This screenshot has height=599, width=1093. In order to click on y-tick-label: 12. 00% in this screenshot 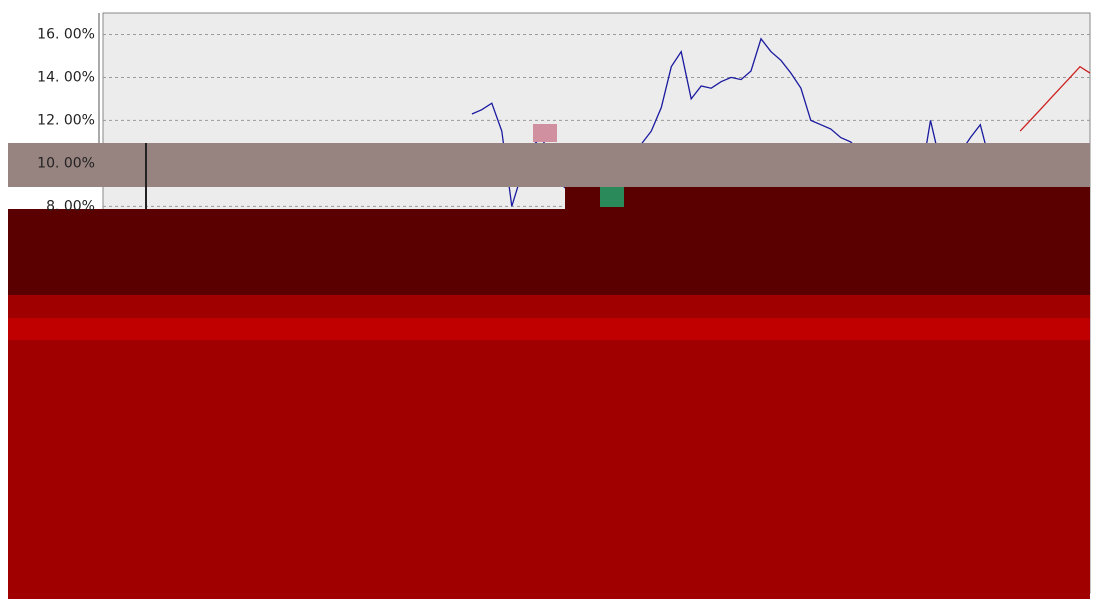, I will do `click(66, 120)`.